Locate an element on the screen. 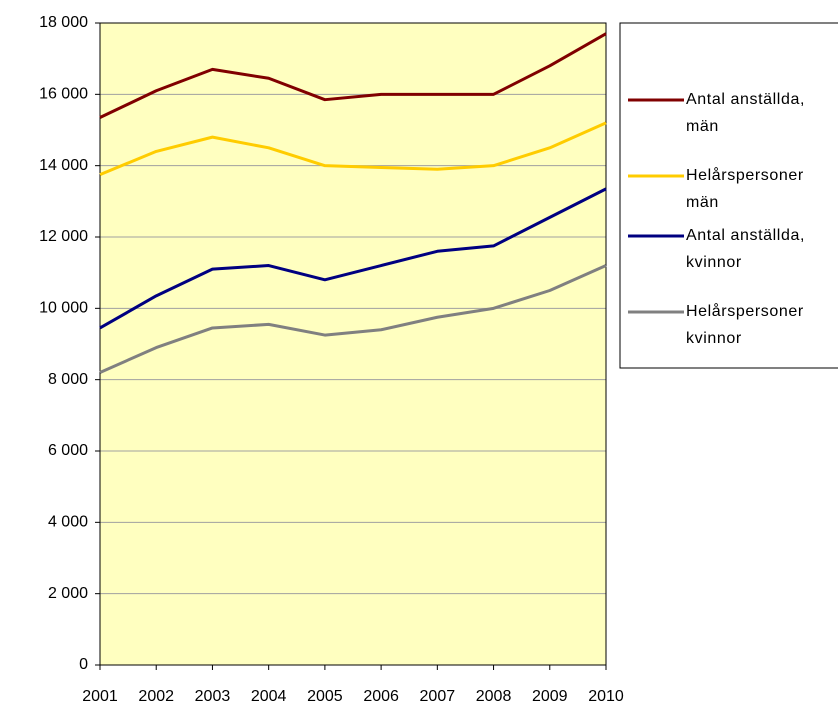 This screenshot has height=709, width=838. x-tick-label: 2008 is located at coordinates (494, 696).